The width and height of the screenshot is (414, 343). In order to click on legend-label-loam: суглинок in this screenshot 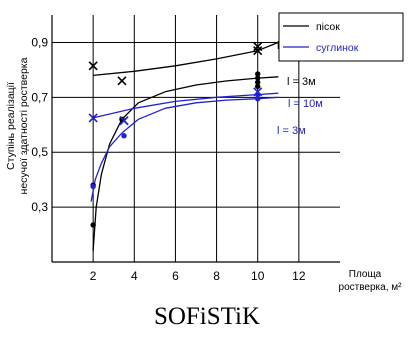, I will do `click(337, 48)`.